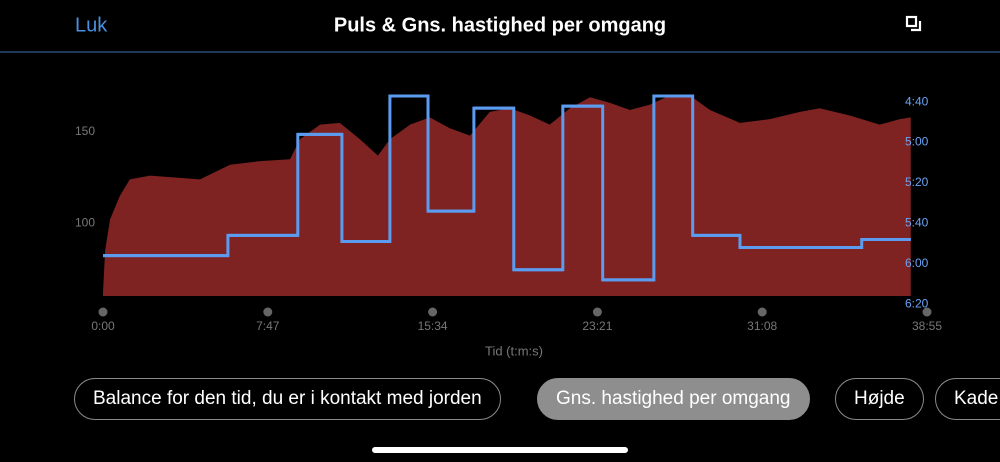 This screenshot has height=462, width=1000. I want to click on y2-tick-label: 6:20, so click(917, 303).